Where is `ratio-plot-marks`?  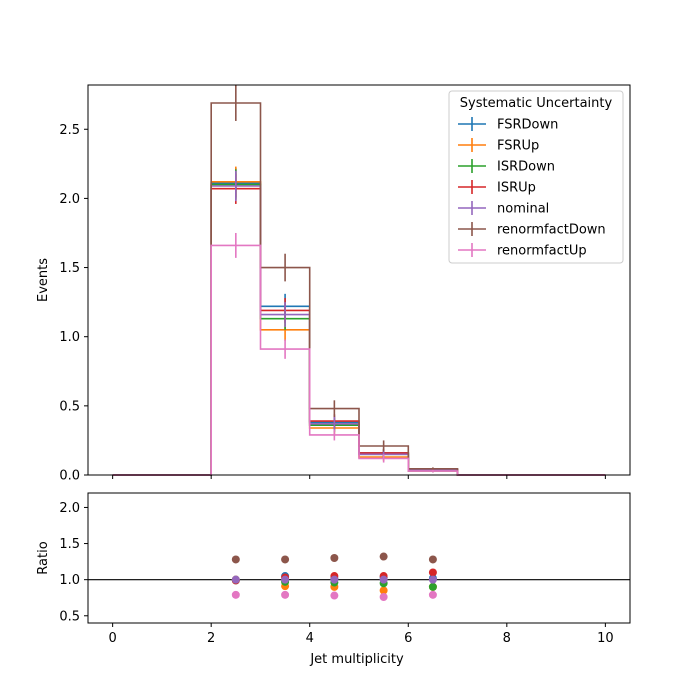 ratio-plot-marks is located at coordinates (359, 576).